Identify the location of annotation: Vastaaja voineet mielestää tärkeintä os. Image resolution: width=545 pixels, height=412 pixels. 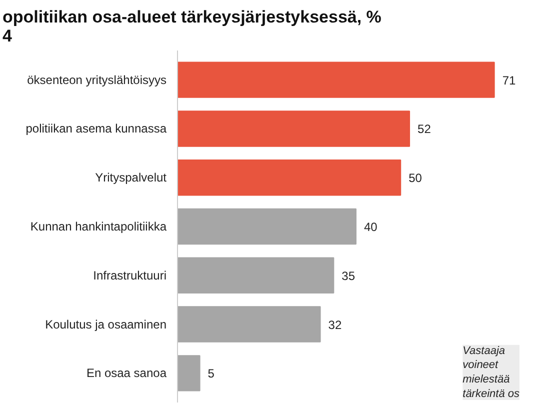
(491, 372).